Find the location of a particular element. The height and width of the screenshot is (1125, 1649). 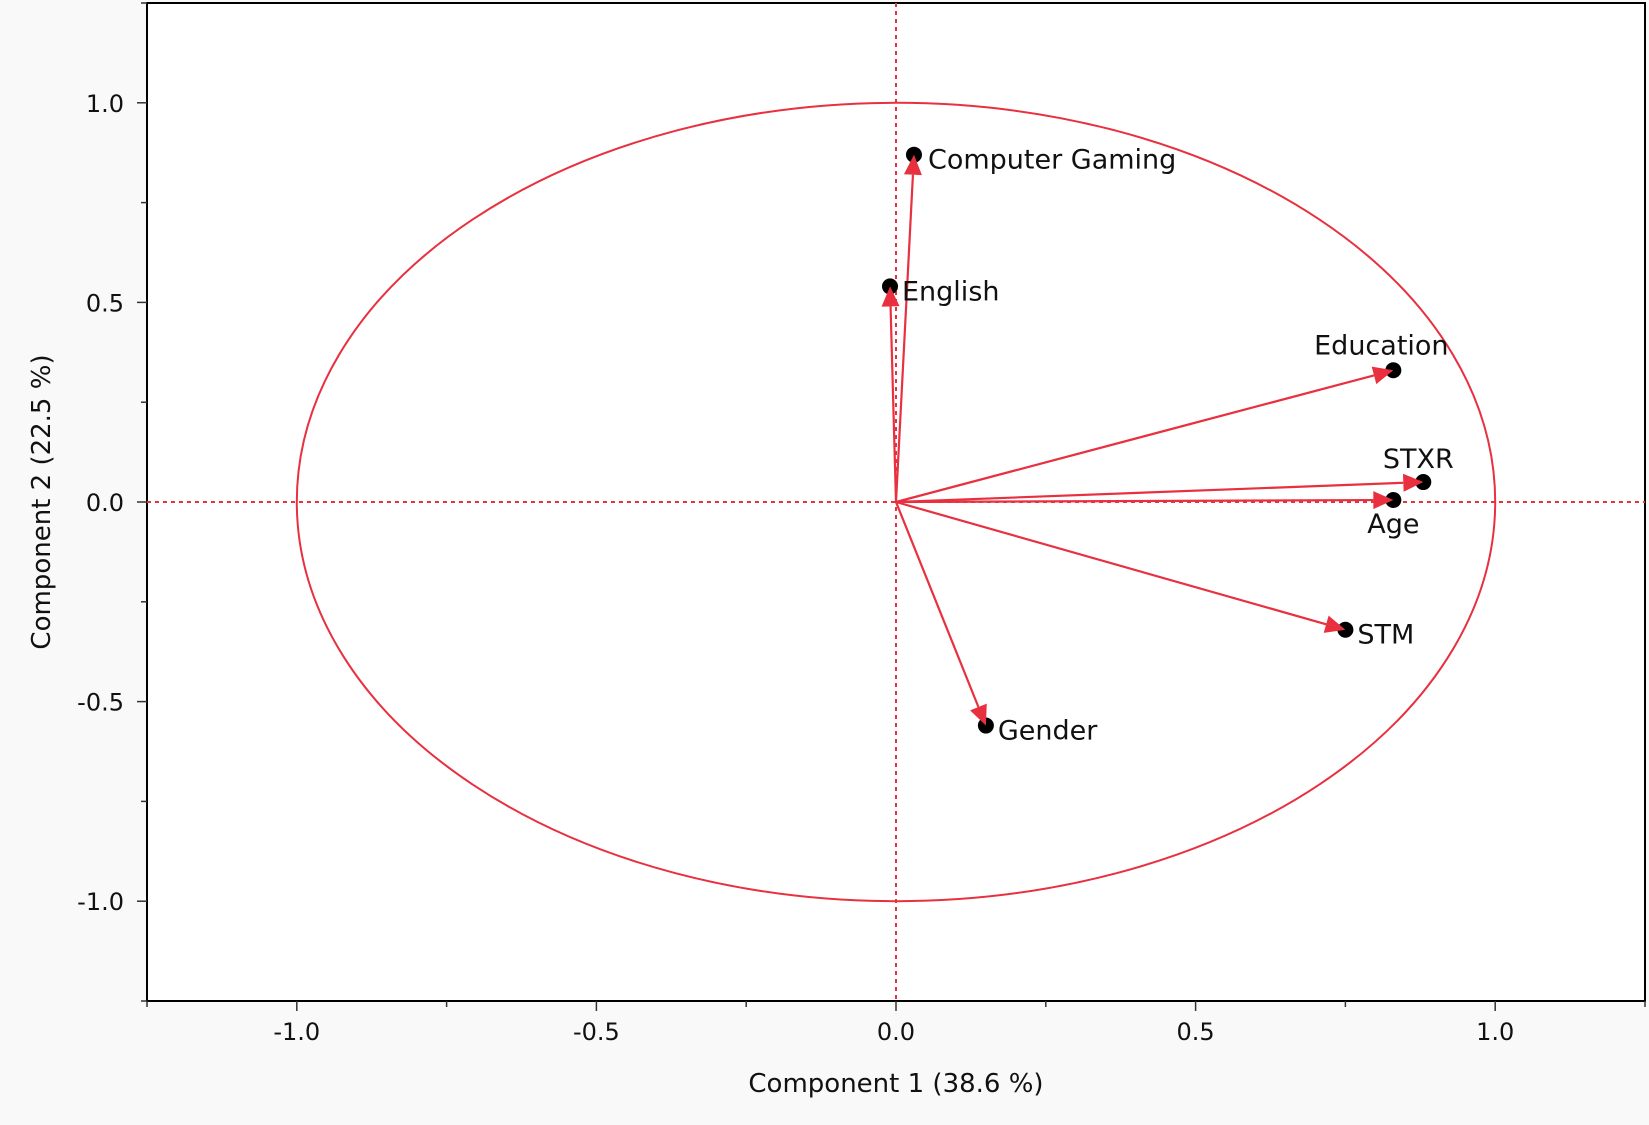

vector-line-stxr is located at coordinates (1149, 492).